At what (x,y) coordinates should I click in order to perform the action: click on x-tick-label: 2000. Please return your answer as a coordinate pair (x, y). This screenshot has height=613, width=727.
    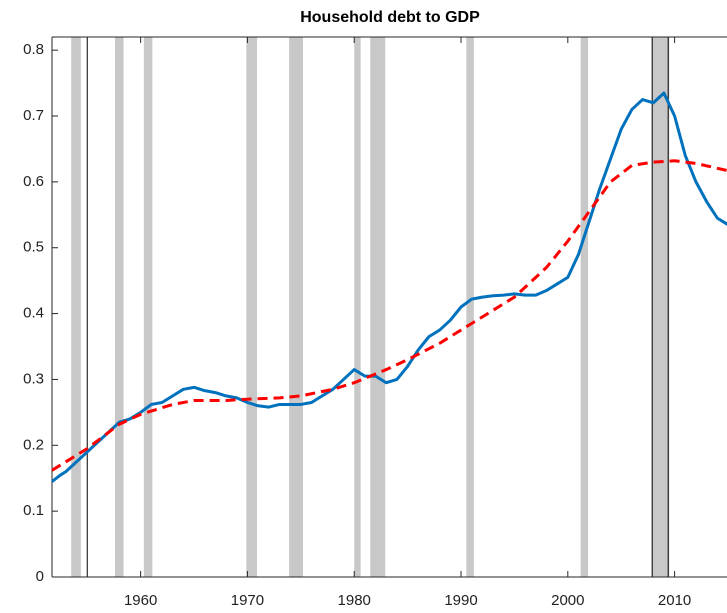
    Looking at the image, I should click on (567, 600).